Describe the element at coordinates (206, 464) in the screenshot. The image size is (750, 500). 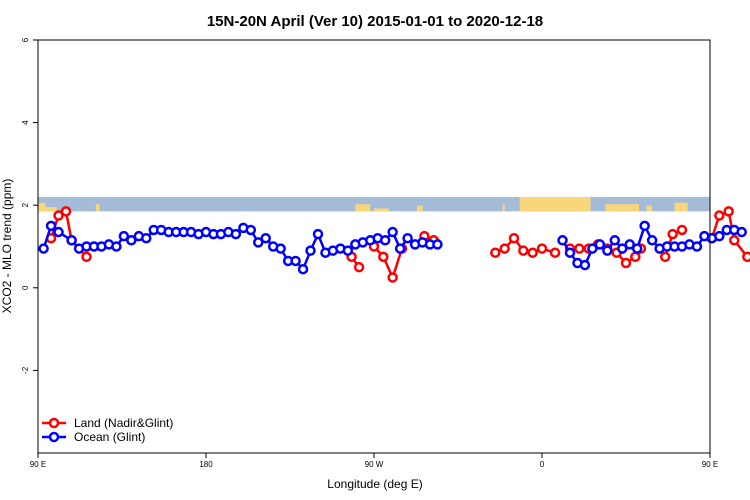
I see `x-tick-label: 180` at that location.